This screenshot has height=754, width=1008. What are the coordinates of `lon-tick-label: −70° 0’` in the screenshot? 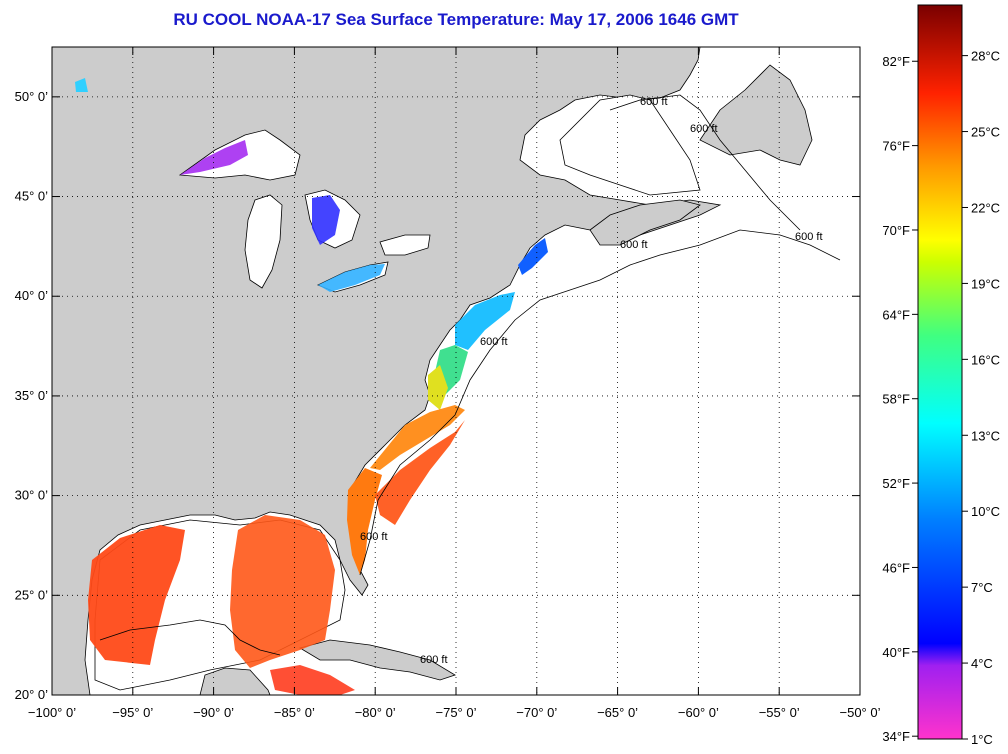 It's located at (536, 712).